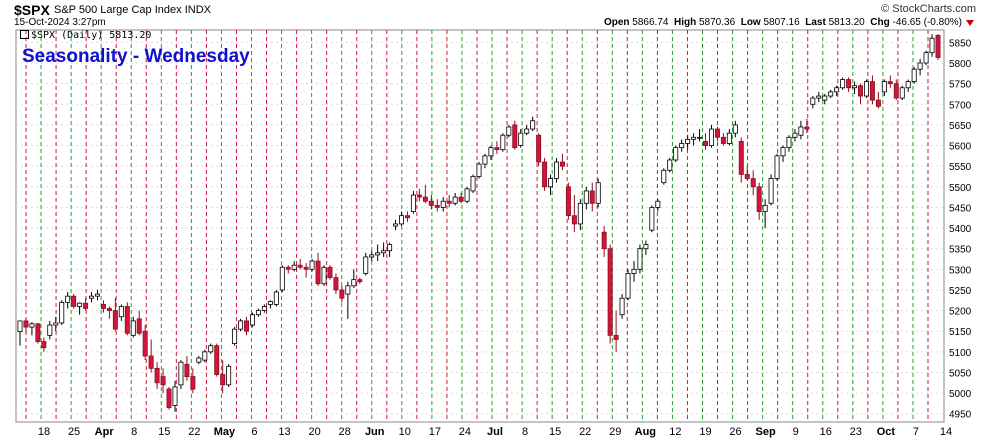  Describe the element at coordinates (960, 312) in the screenshot. I see `y-tick-label: 5200` at that location.